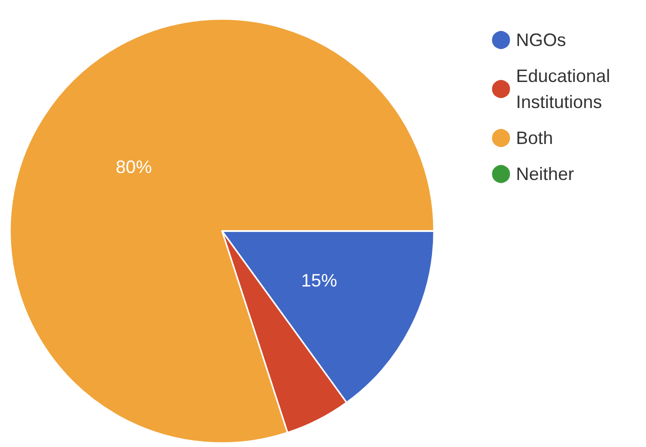  Describe the element at coordinates (134, 166) in the screenshot. I see `data-label: 80%` at that location.